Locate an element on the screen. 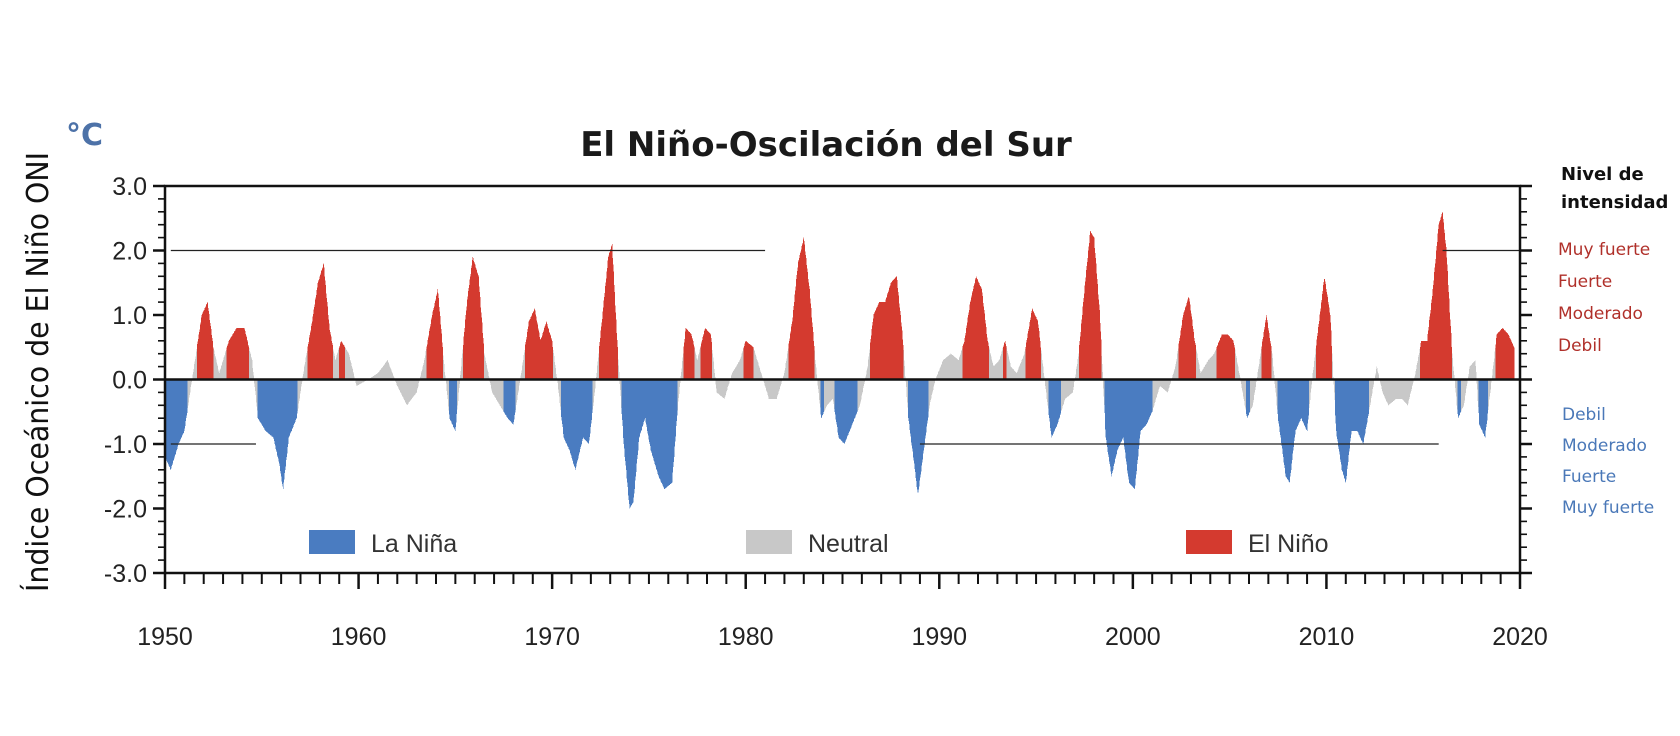 The image size is (1680, 736). legend-label-la-nina: La Niña is located at coordinates (414, 544).